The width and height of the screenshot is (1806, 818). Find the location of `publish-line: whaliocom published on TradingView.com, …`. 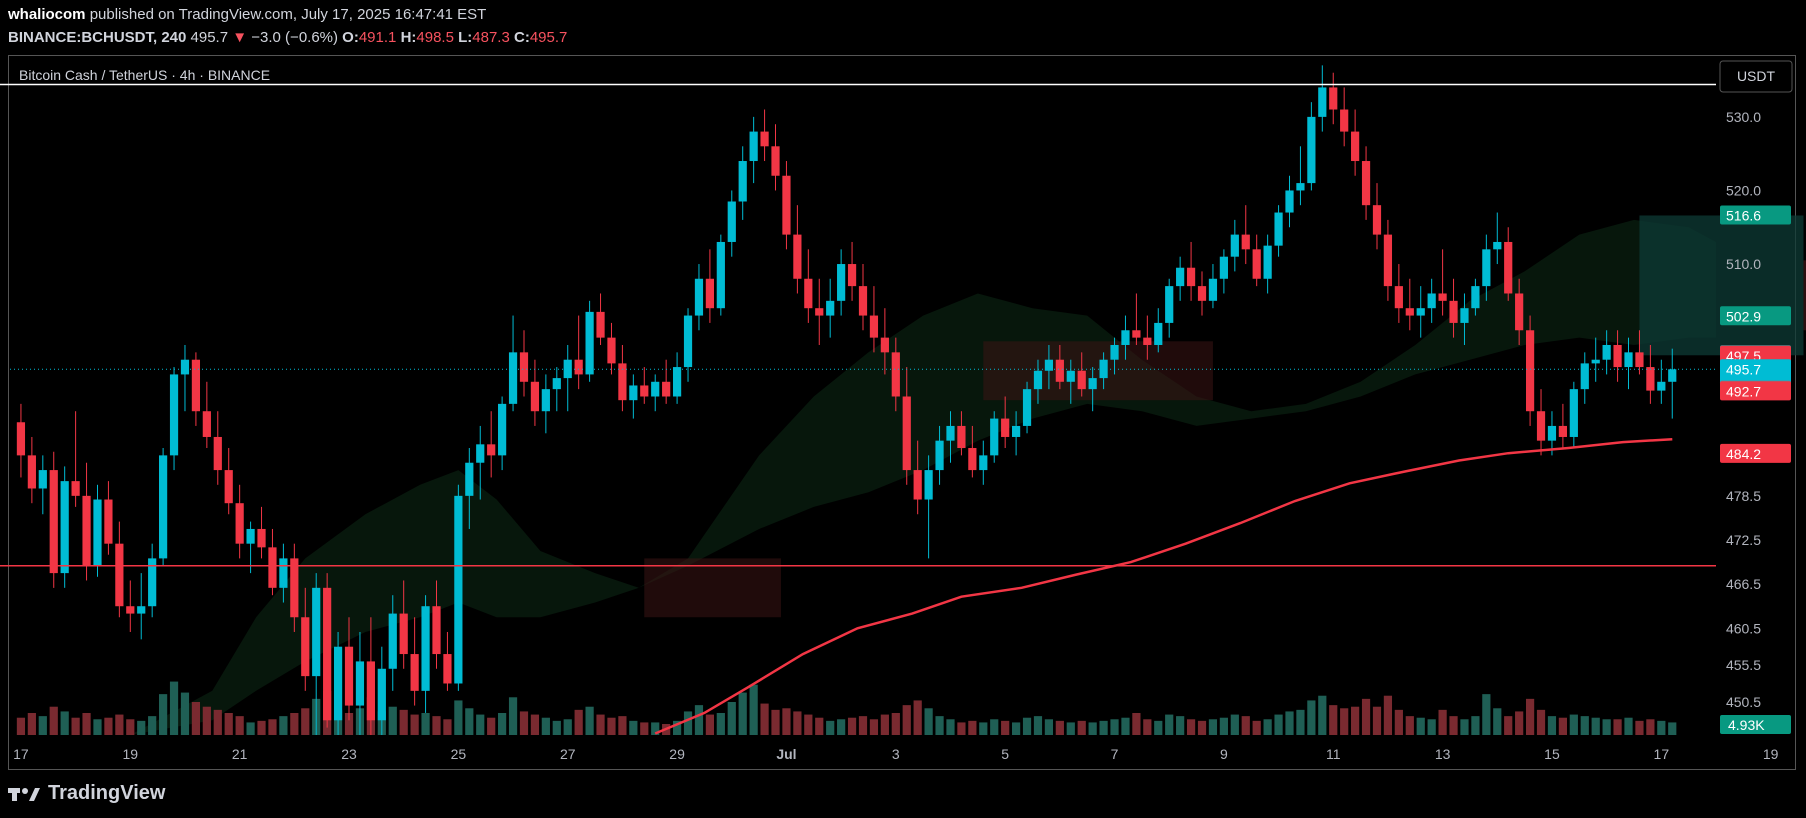

publish-line: whaliocom published on TradingView.com, … is located at coordinates (247, 14).